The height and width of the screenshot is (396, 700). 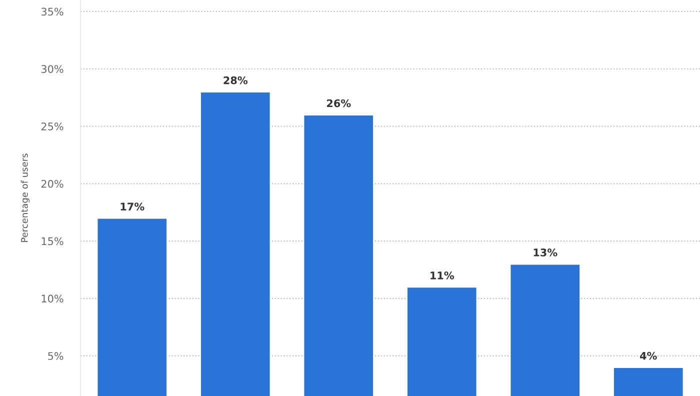 I want to click on y-tick-label: 20%, so click(x=52, y=184).